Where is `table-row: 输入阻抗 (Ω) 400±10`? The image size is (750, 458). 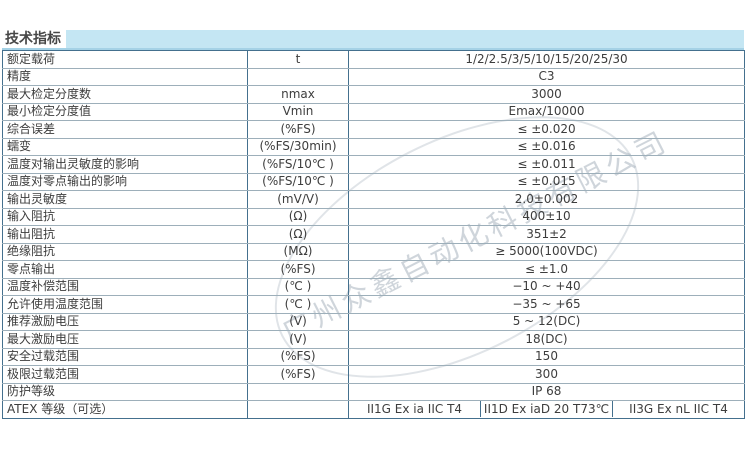 table-row: 输入阻抗 (Ω) 400±10 is located at coordinates (373, 216).